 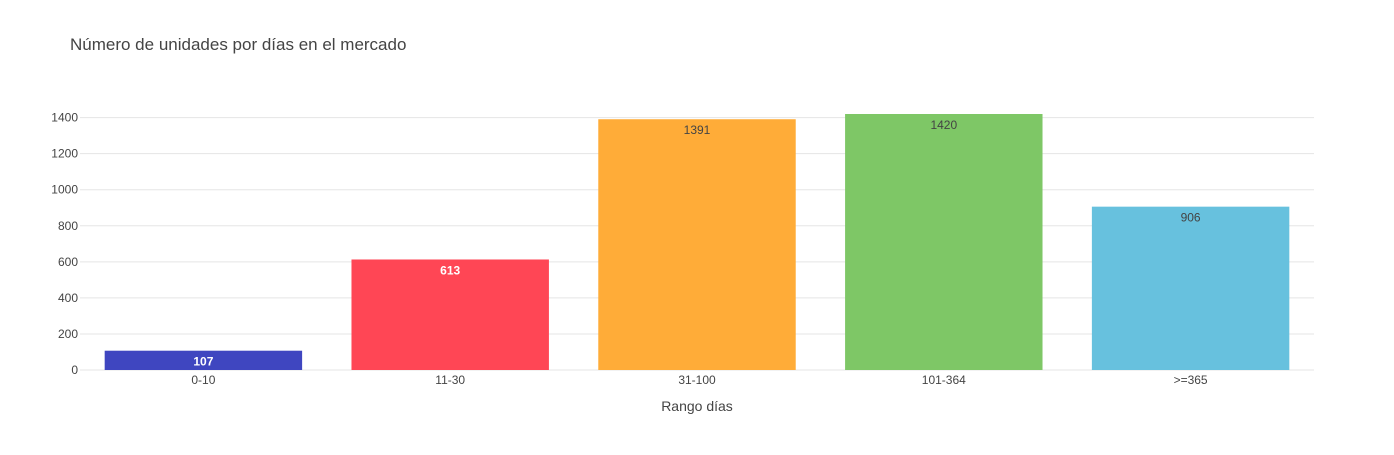 I want to click on y-tick-label: 800, so click(x=68, y=226).